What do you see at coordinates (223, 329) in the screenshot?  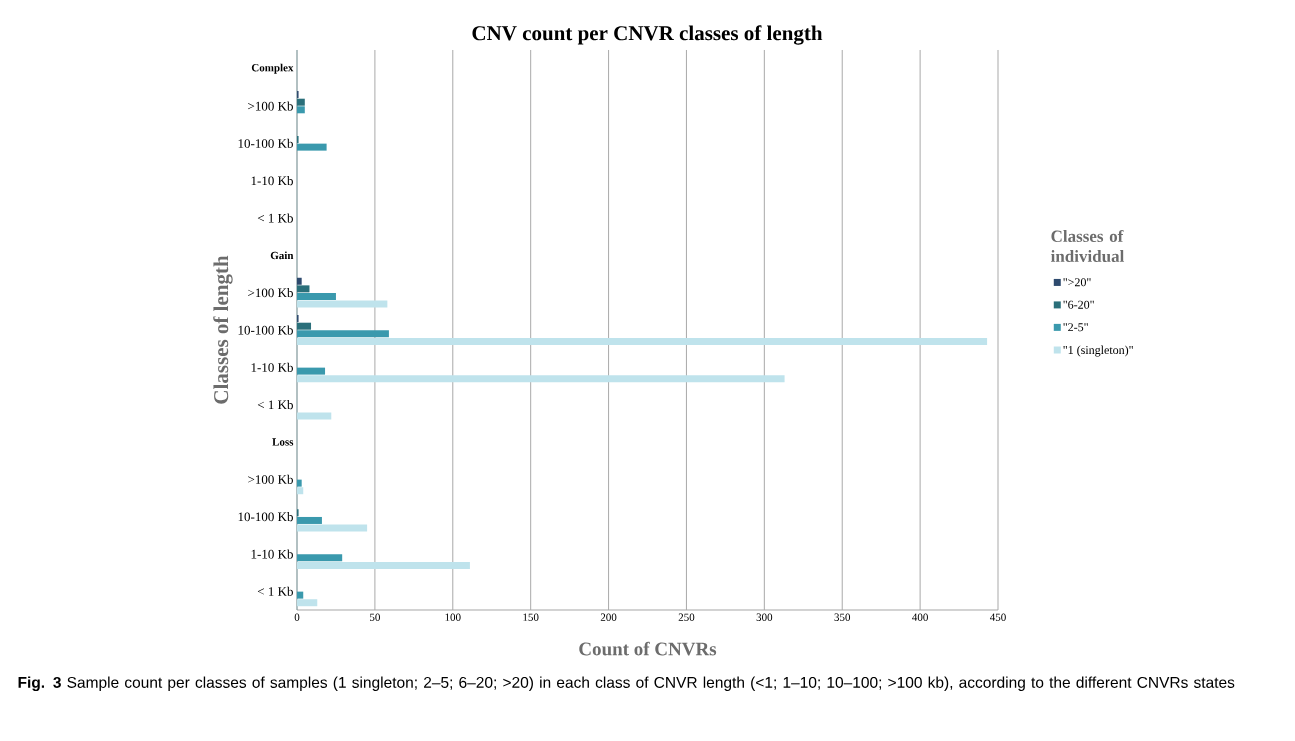 I see `y-axis-title: Classes of length` at bounding box center [223, 329].